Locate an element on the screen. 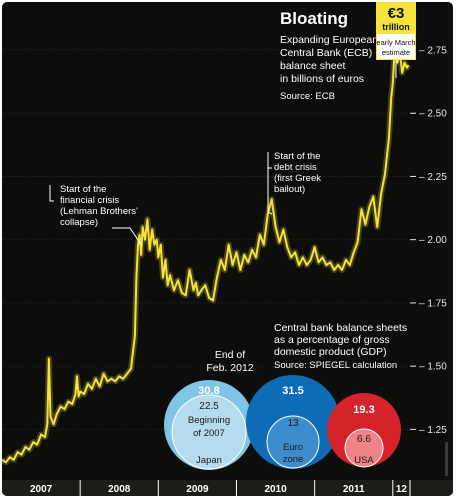  y-tick-label: – 2.75 is located at coordinates (433, 50).